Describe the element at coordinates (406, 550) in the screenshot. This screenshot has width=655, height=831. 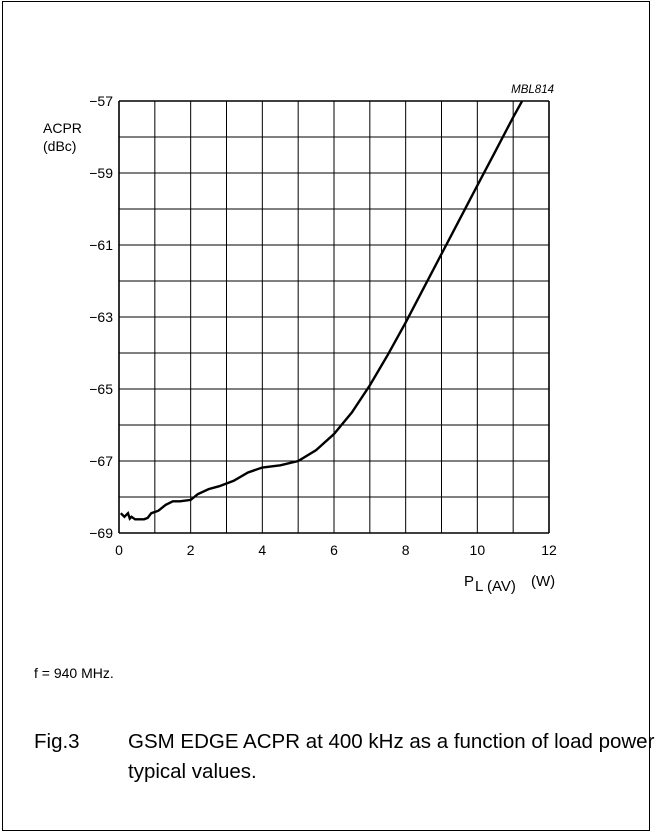
I see `x-tick-label: 8` at that location.